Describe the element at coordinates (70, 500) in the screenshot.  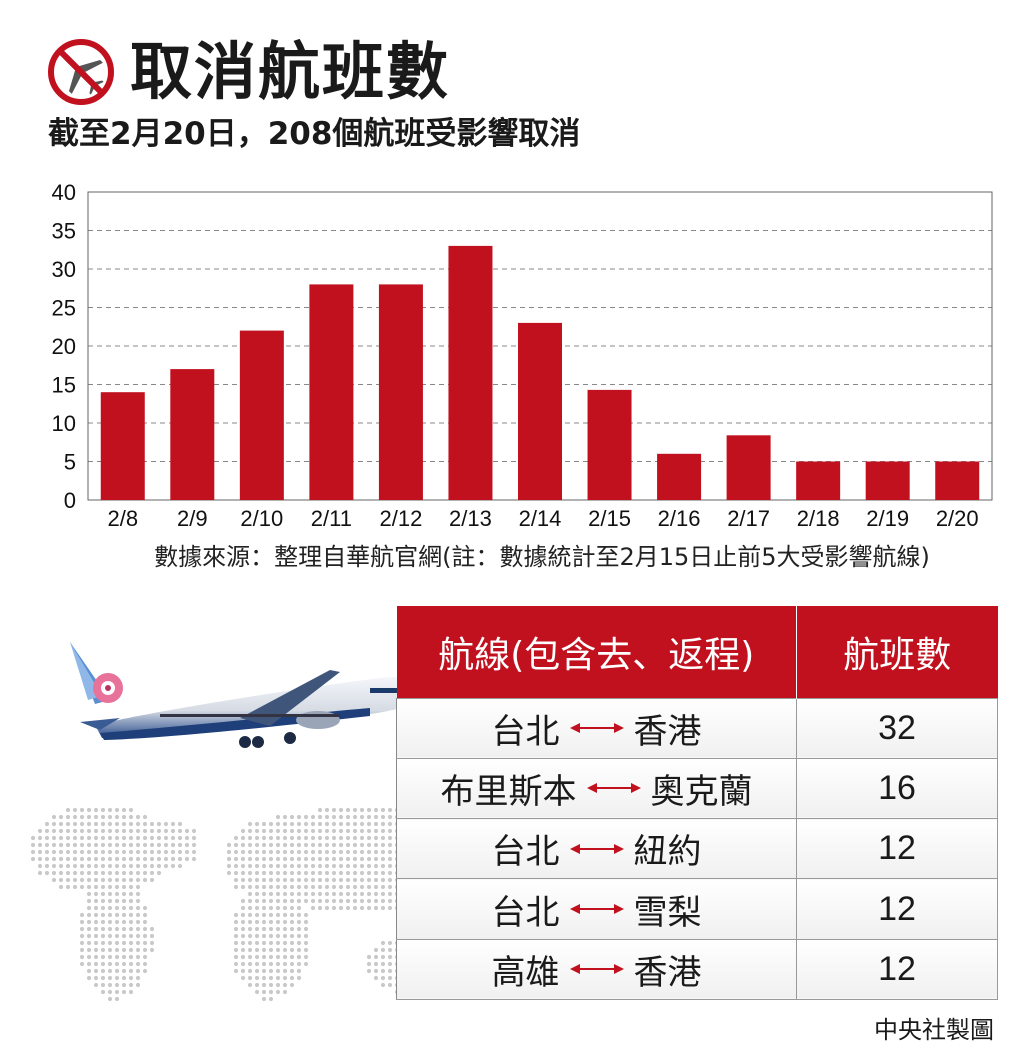
I see `y-tick-label: 0` at that location.